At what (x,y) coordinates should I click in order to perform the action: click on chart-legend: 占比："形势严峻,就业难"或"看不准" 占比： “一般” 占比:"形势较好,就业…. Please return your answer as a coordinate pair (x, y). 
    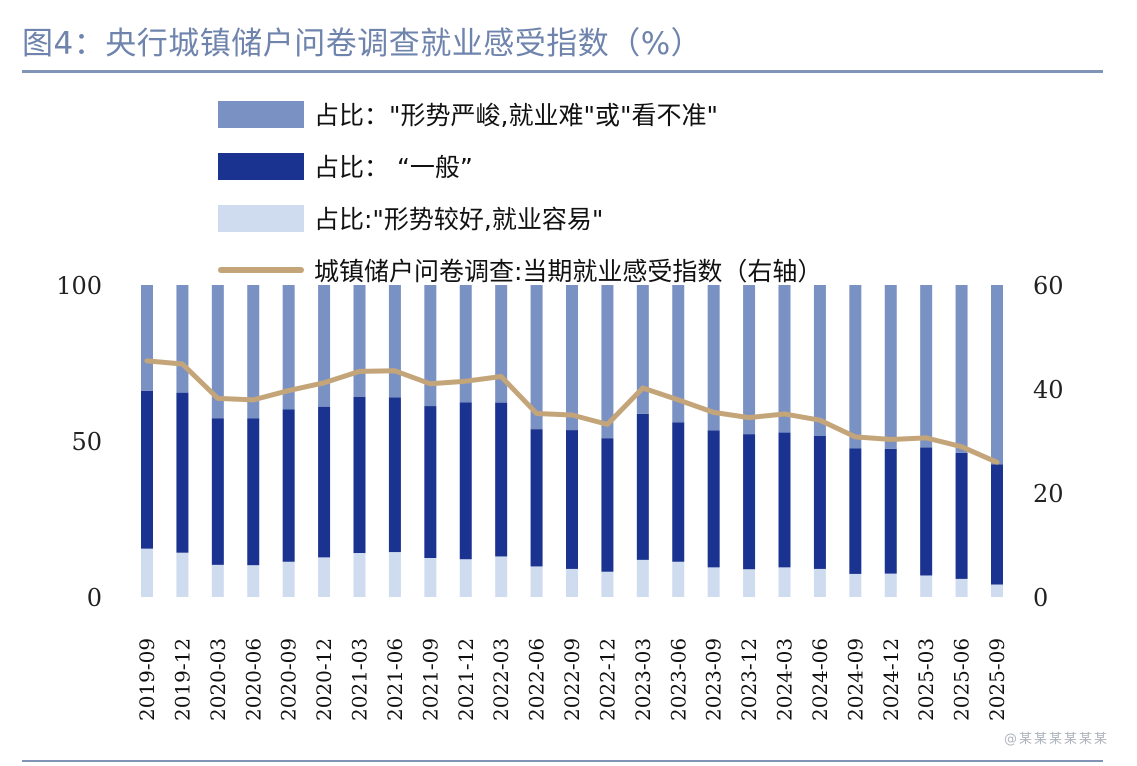
    Looking at the image, I should click on (520, 192).